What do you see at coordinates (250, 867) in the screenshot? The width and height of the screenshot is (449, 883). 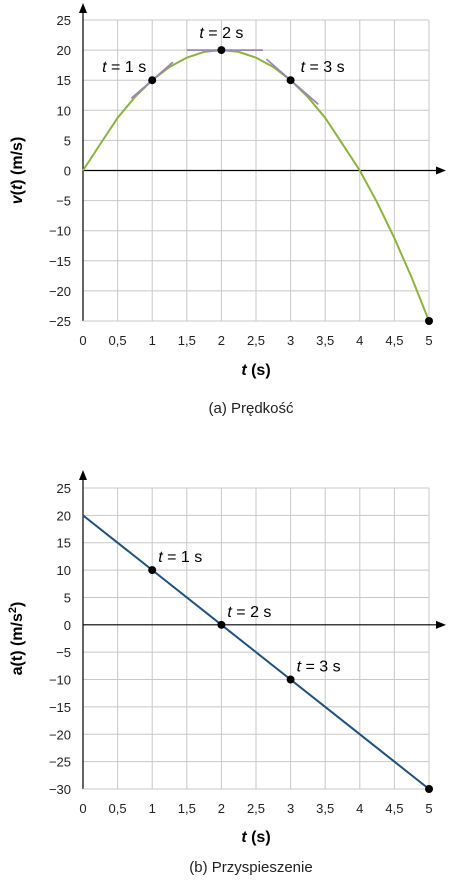 I see `chart-caption: (b) Przyspieszenie` at bounding box center [250, 867].